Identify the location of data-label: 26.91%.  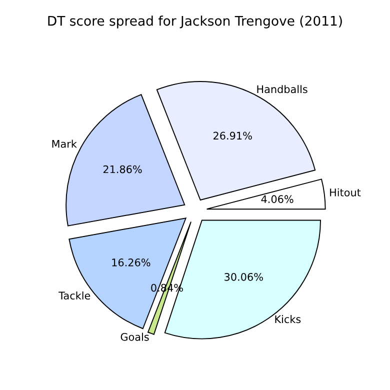
(233, 136).